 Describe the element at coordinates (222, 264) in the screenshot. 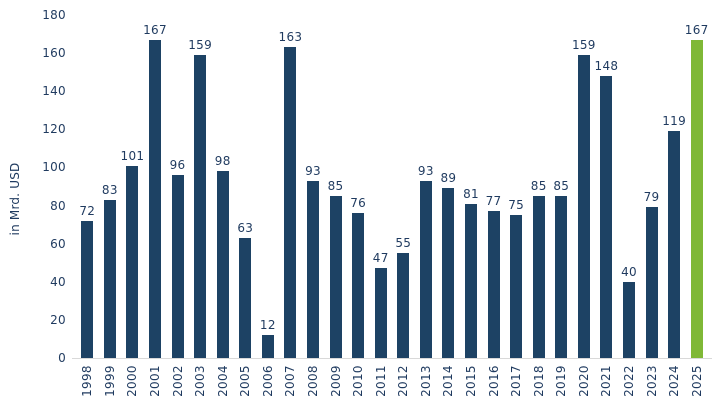

I see `bar-2004` at that location.